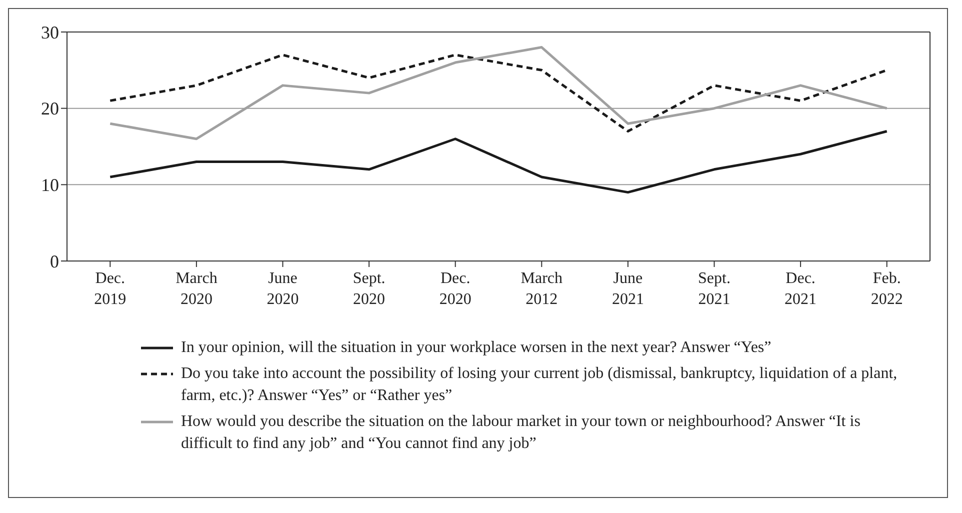 Image resolution: width=962 pixels, height=513 pixels. Describe the element at coordinates (110, 289) in the screenshot. I see `x-tick-label: Dec. 2019` at that location.